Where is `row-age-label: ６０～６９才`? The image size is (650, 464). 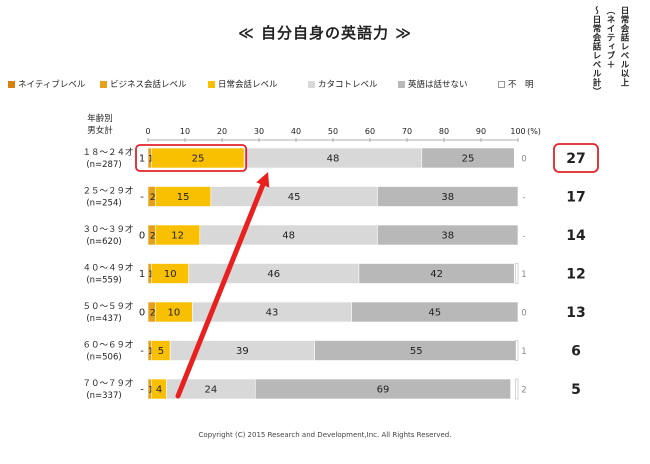
row-age-label: ６０～６９才 is located at coordinates (107, 345).